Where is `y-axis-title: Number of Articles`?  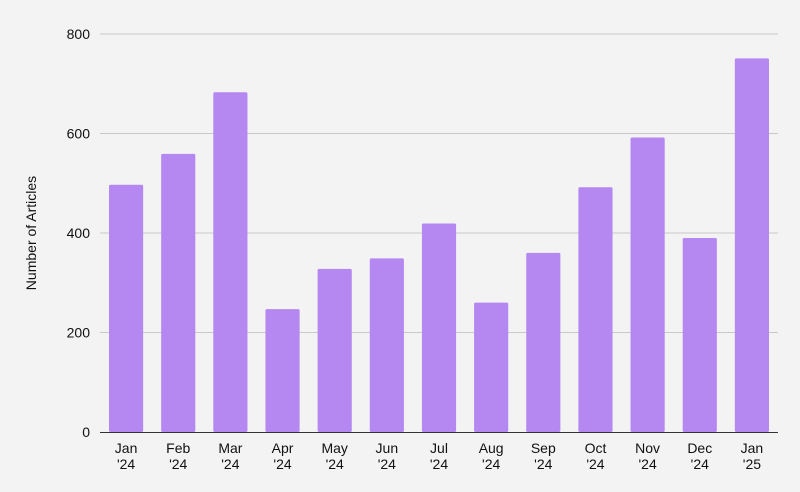 y-axis-title: Number of Articles is located at coordinates (31, 233).